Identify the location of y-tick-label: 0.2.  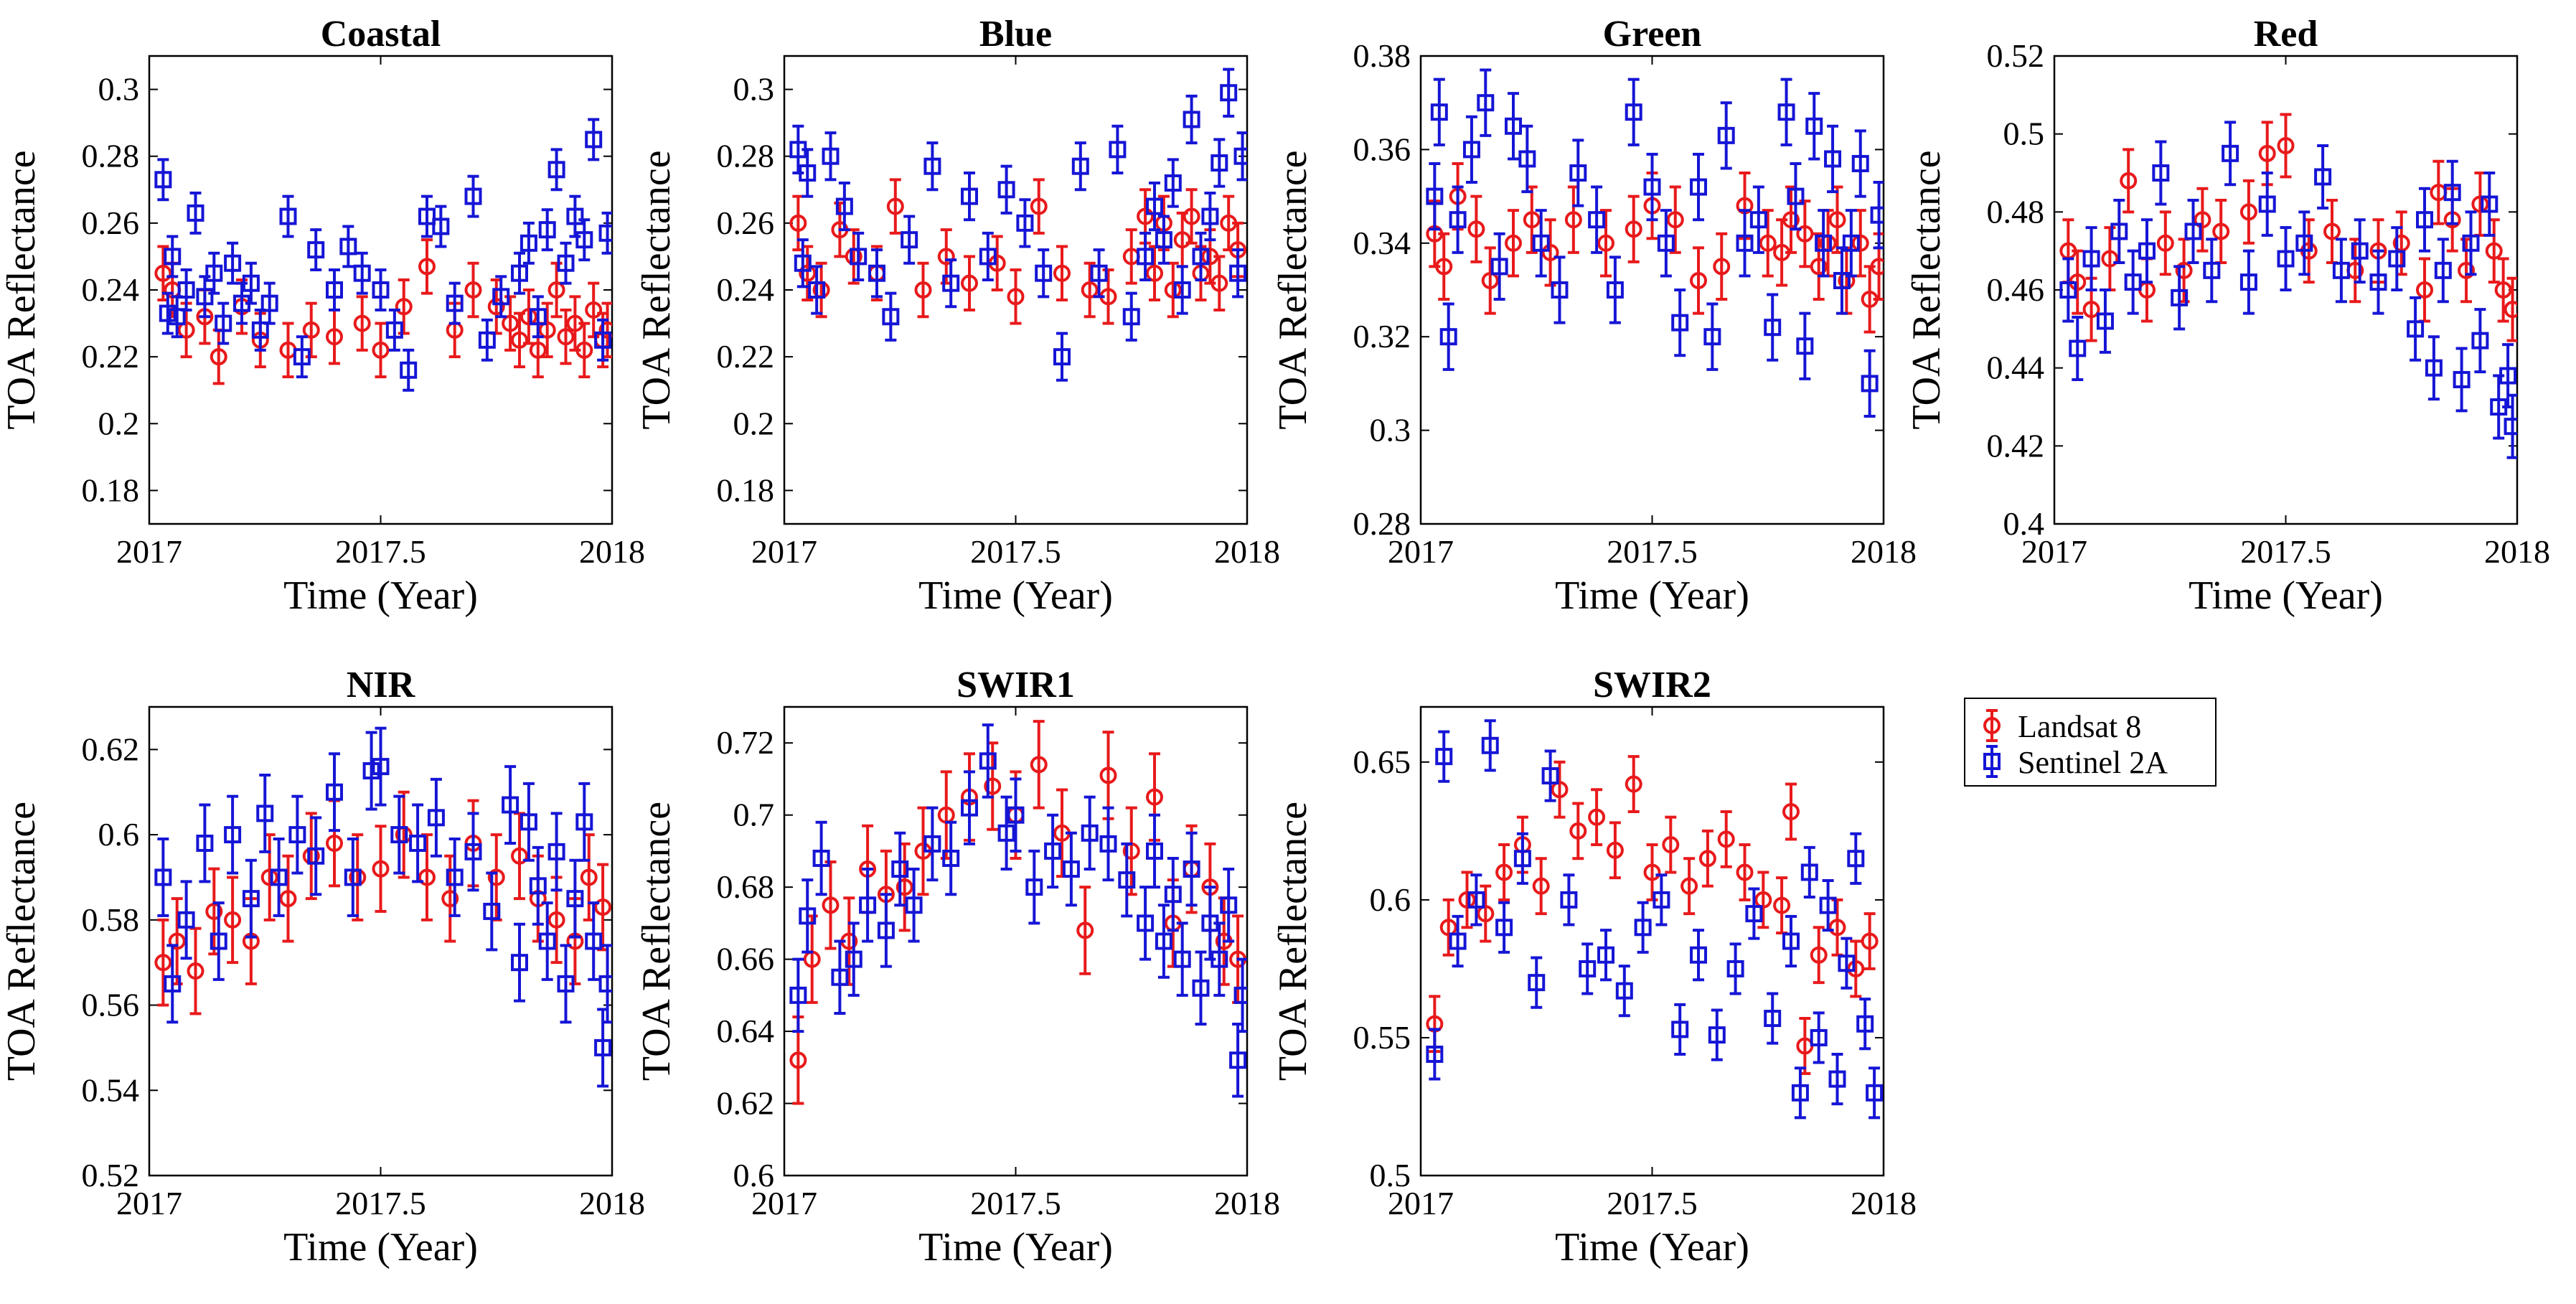
(119, 423).